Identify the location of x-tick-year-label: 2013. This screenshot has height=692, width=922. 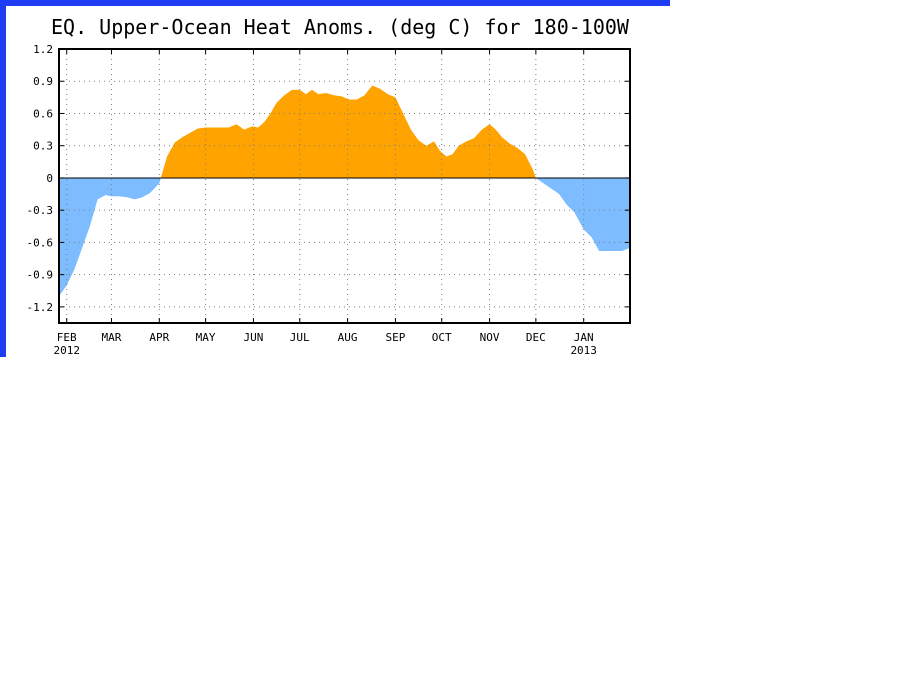
(583, 350).